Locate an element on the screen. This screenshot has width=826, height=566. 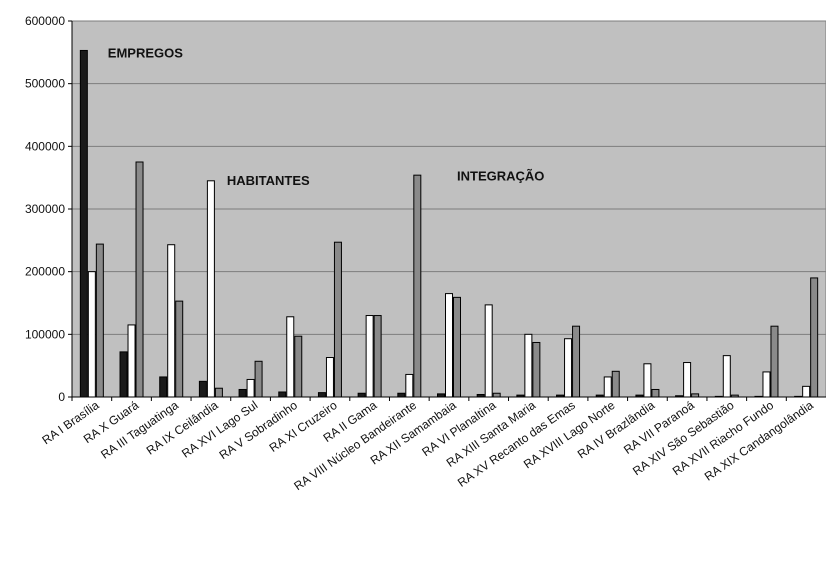
y-tick-label: 600000 is located at coordinates (45, 21).